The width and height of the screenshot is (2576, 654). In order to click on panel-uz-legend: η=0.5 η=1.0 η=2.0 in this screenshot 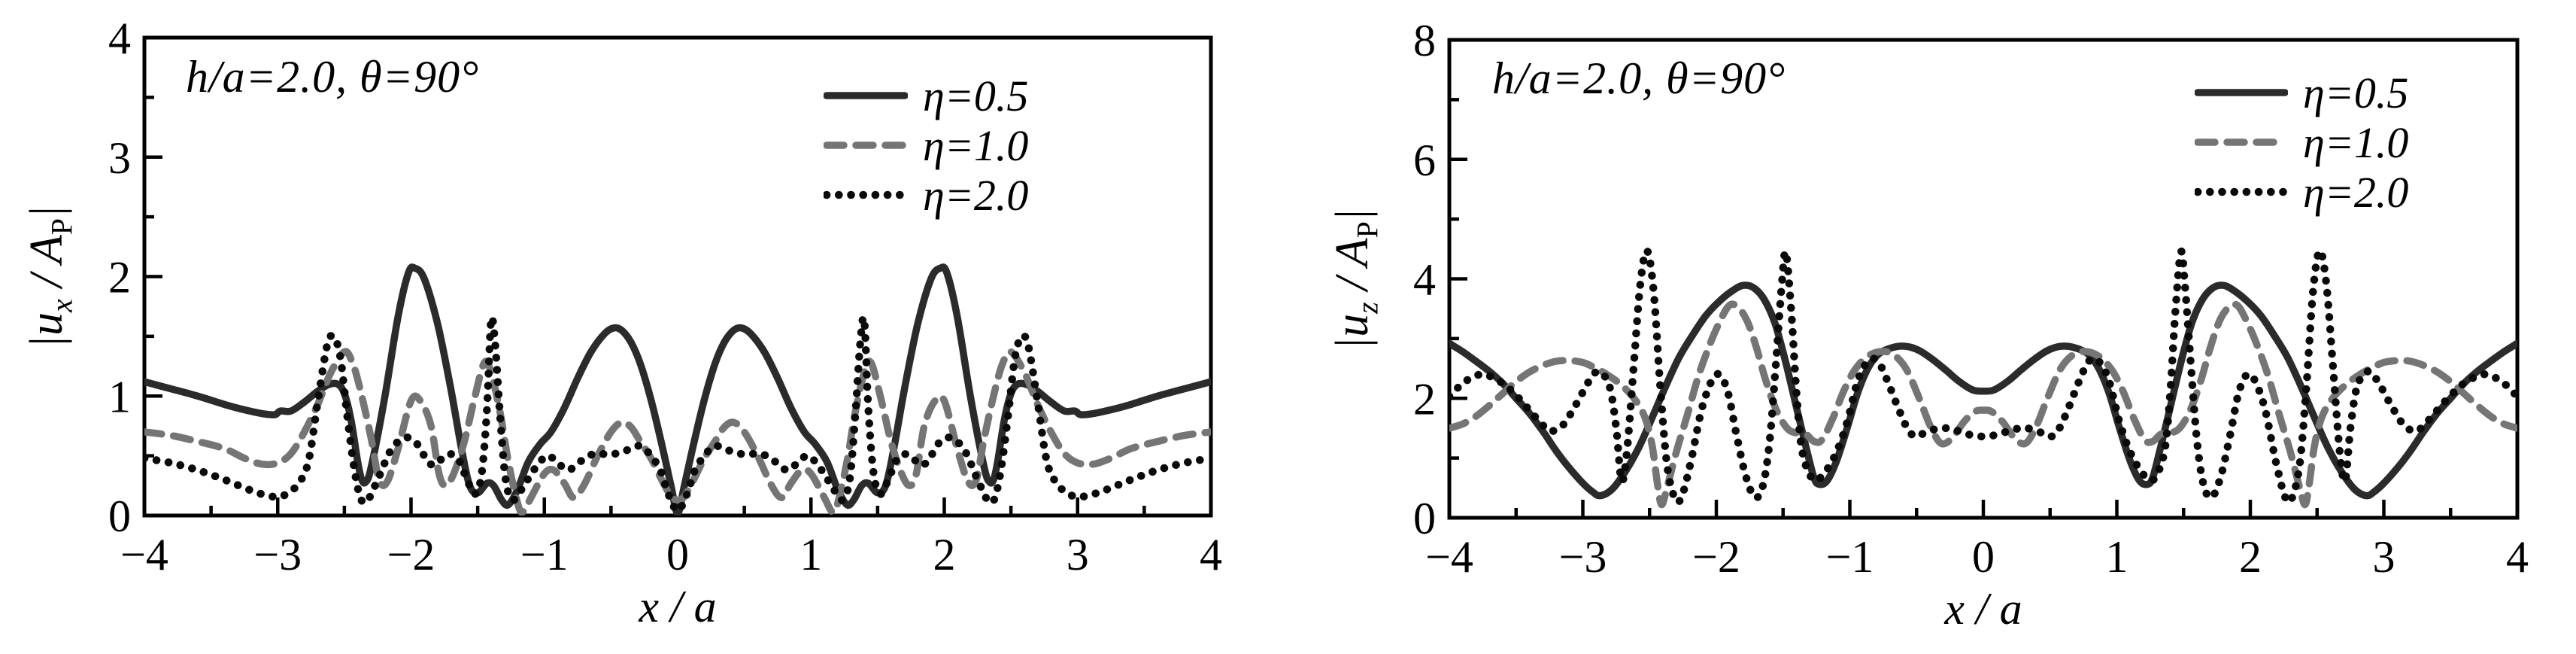, I will do `click(2301, 143)`.